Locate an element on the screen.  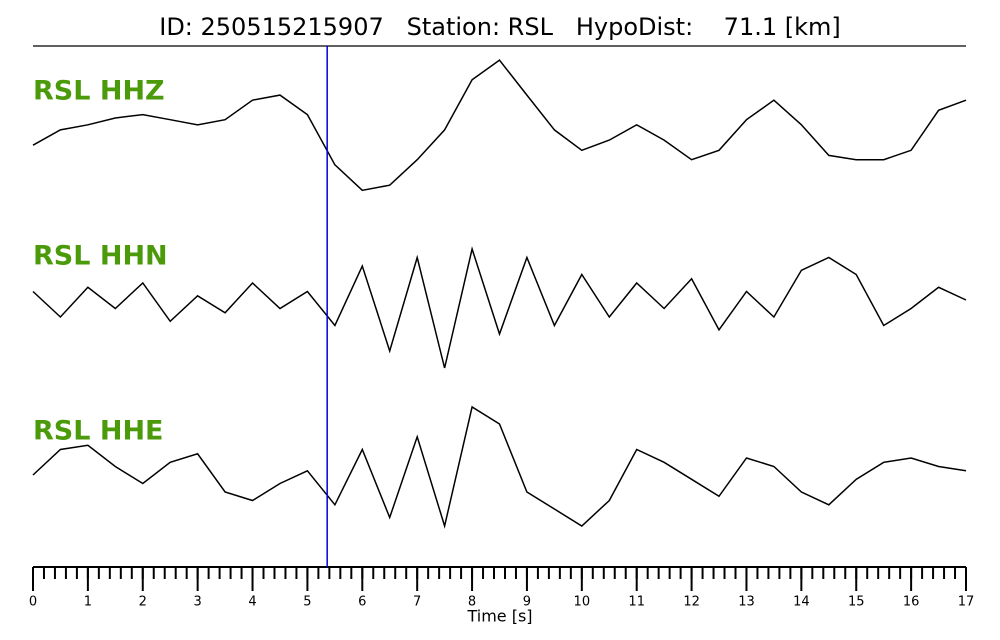
x-tick-label: 14 is located at coordinates (801, 602).